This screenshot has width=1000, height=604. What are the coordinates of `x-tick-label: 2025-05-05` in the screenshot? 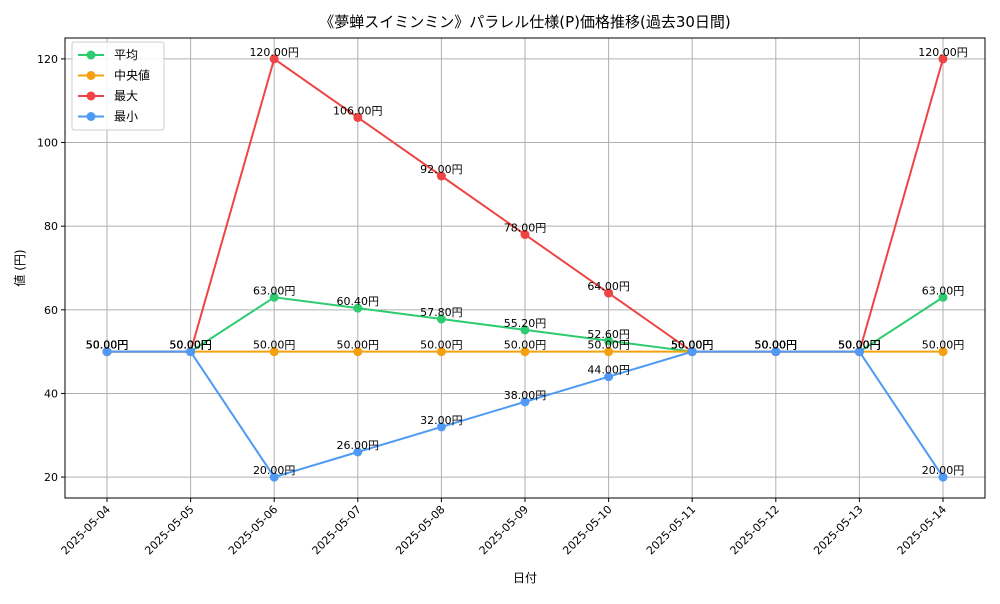 It's located at (169, 530).